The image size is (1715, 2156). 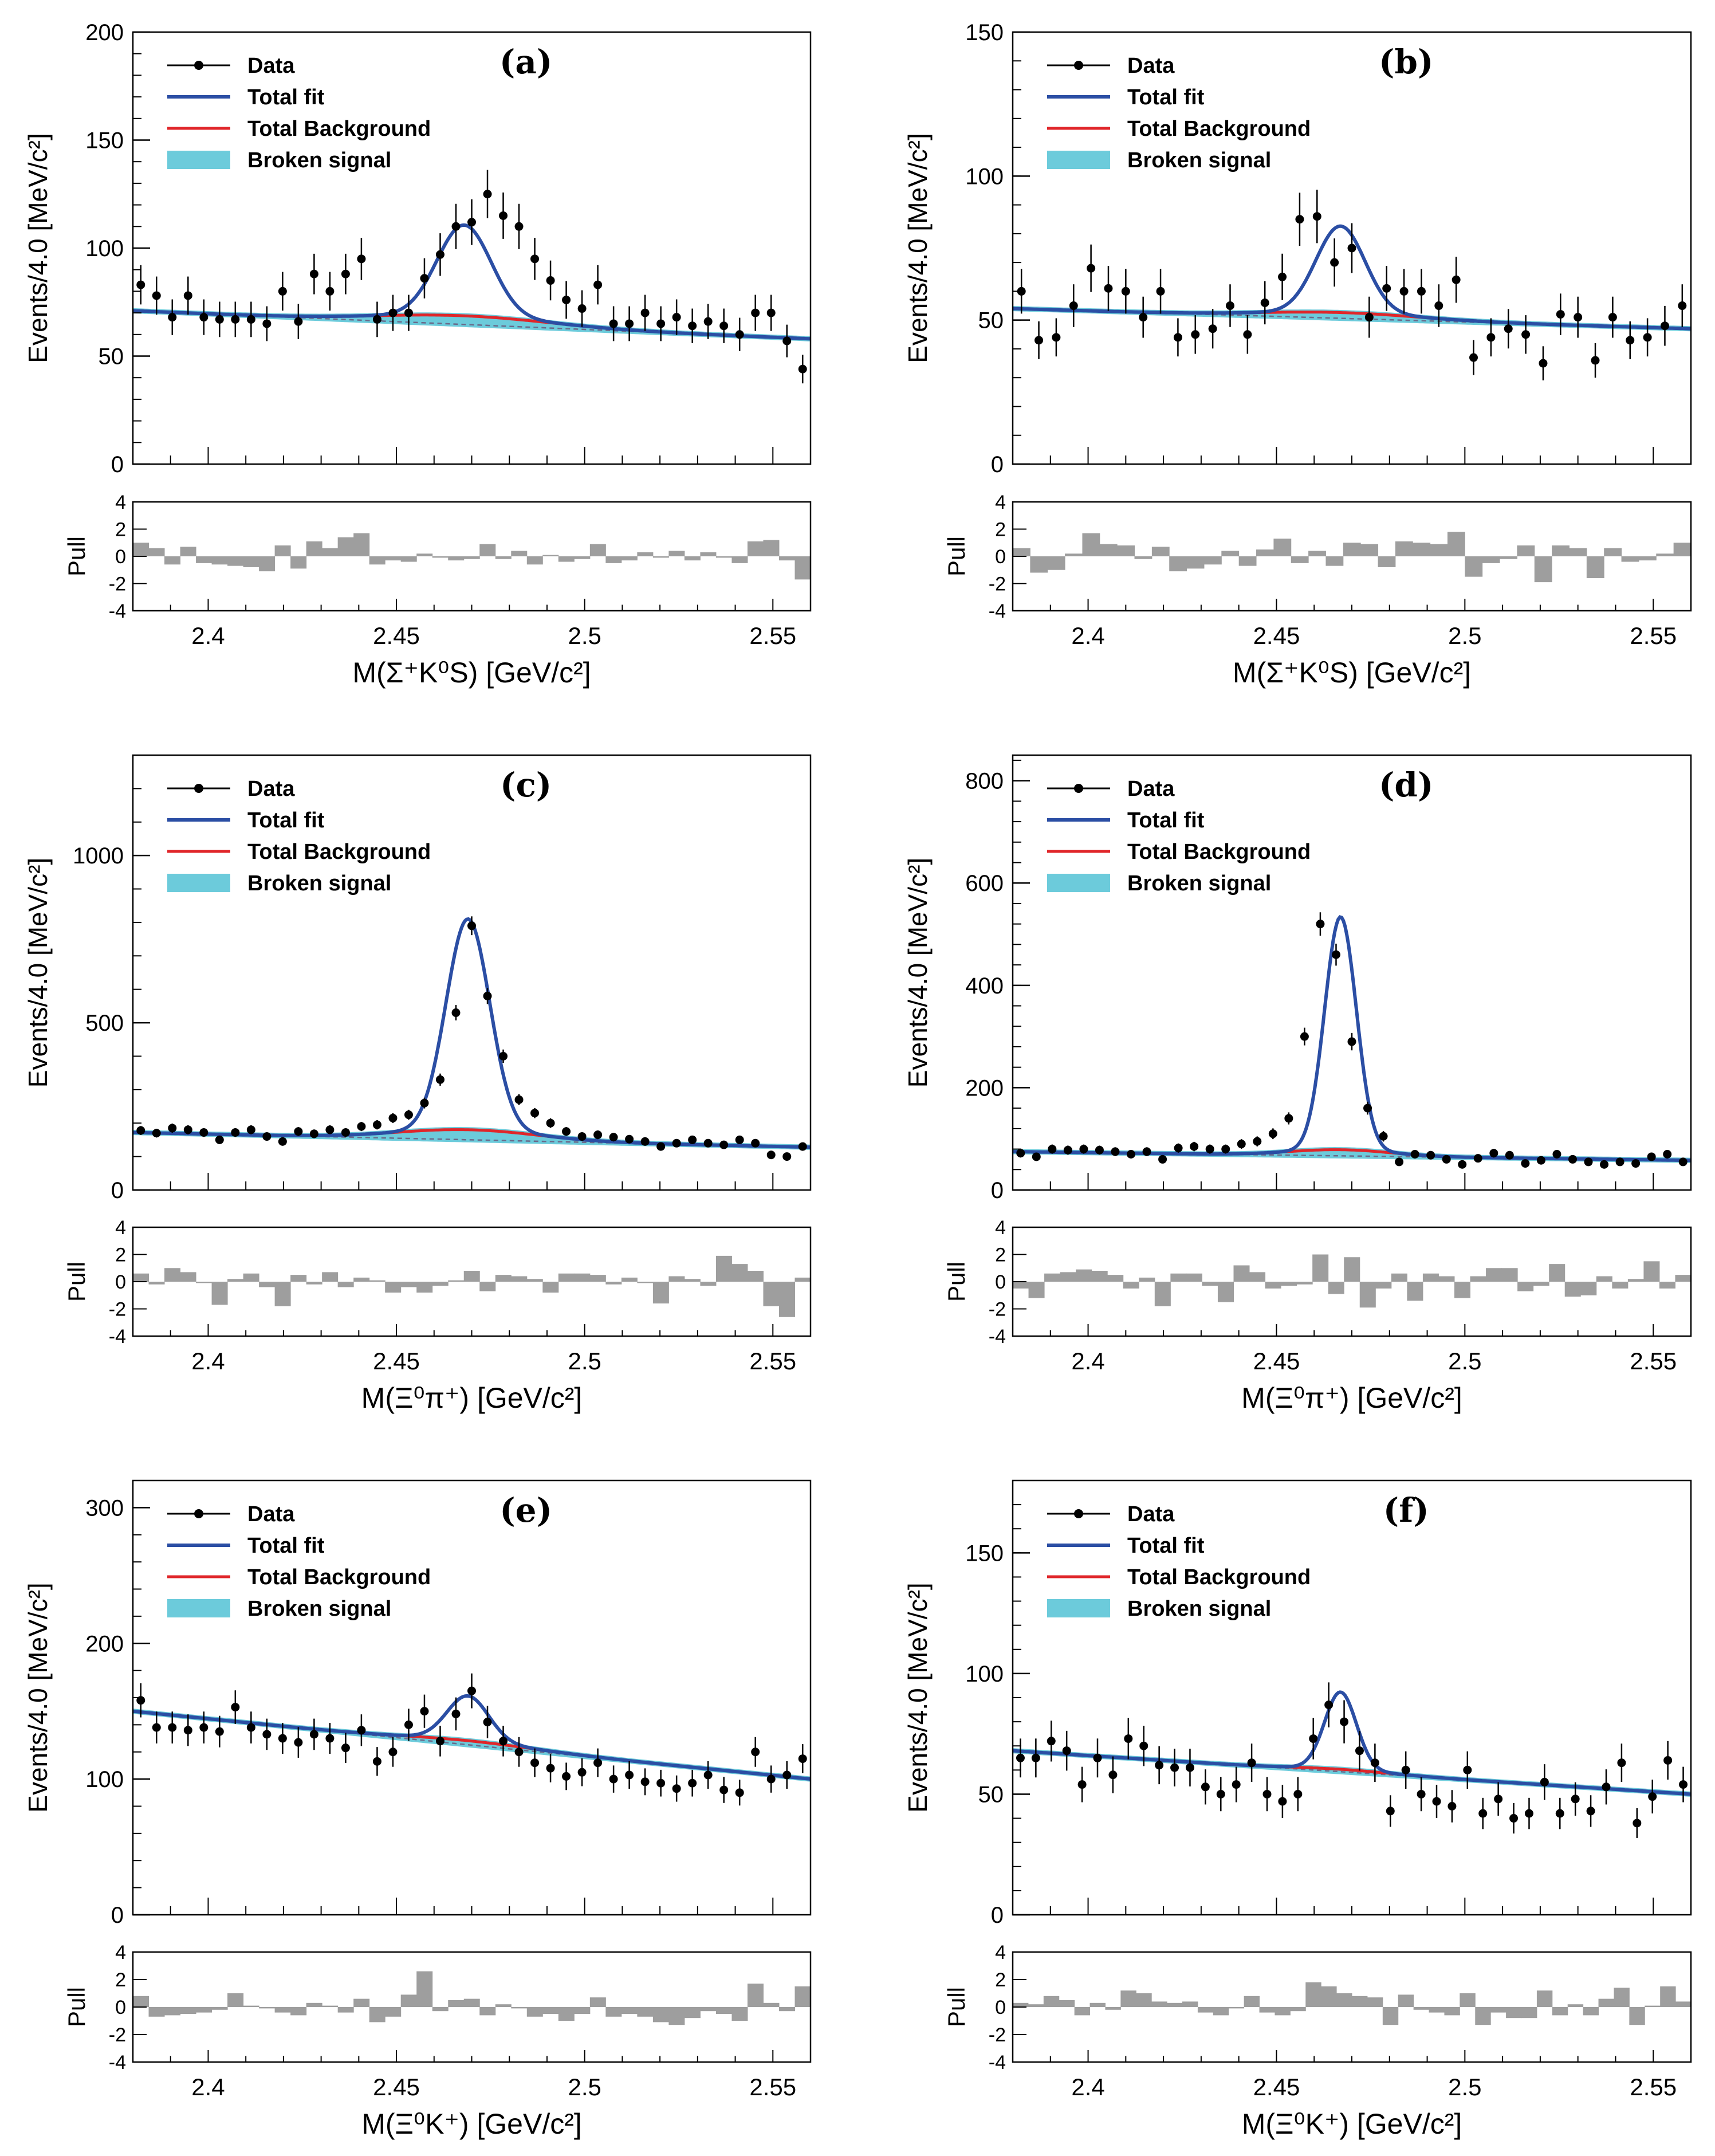 I want to click on x-tick-label: 2.45, so click(x=396, y=635).